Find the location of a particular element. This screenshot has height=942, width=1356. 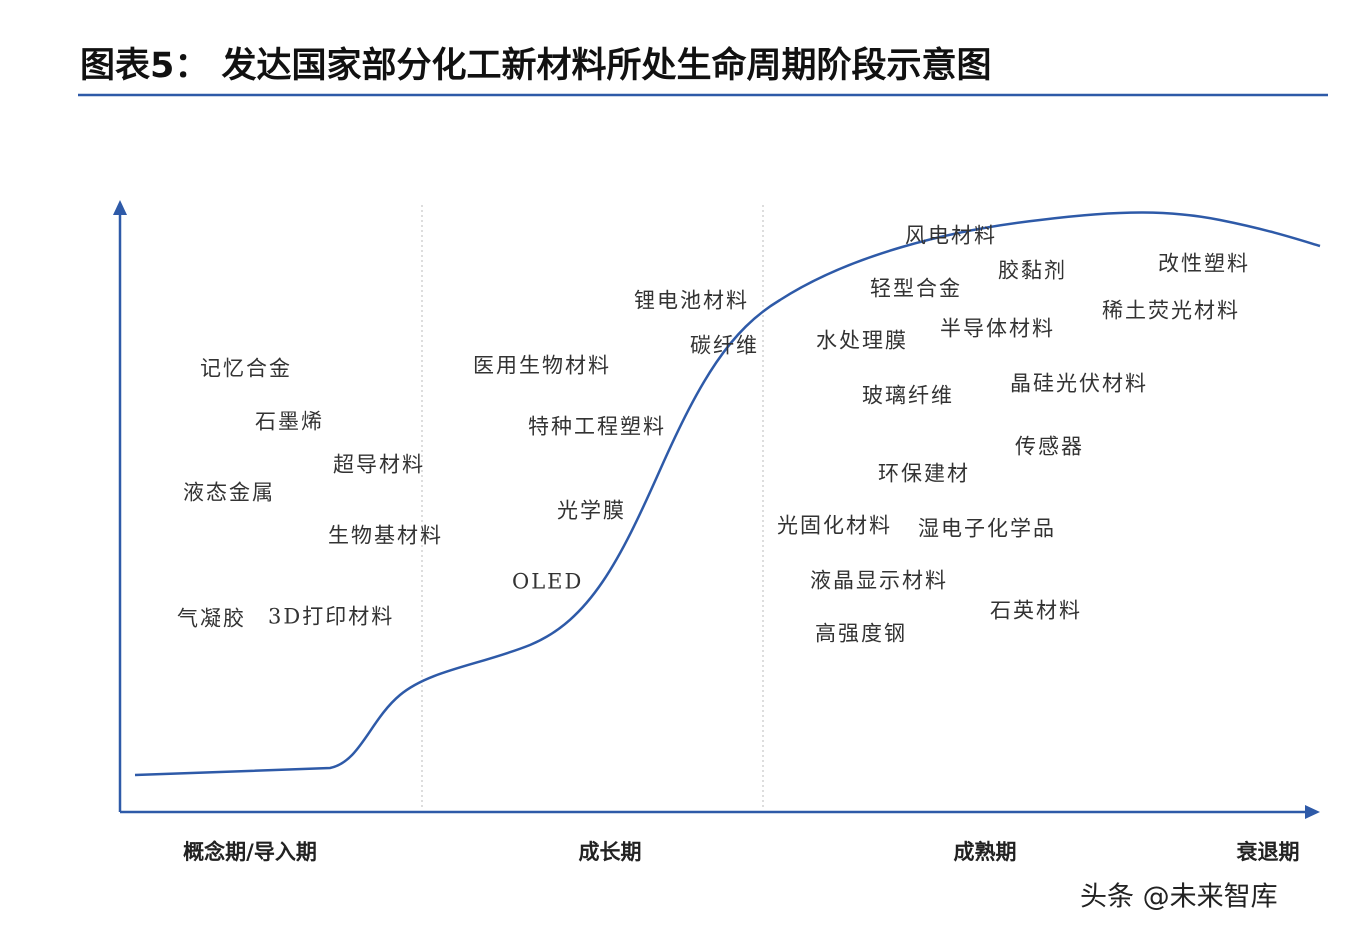

material-label: 胶黏剂 is located at coordinates (1032, 271).